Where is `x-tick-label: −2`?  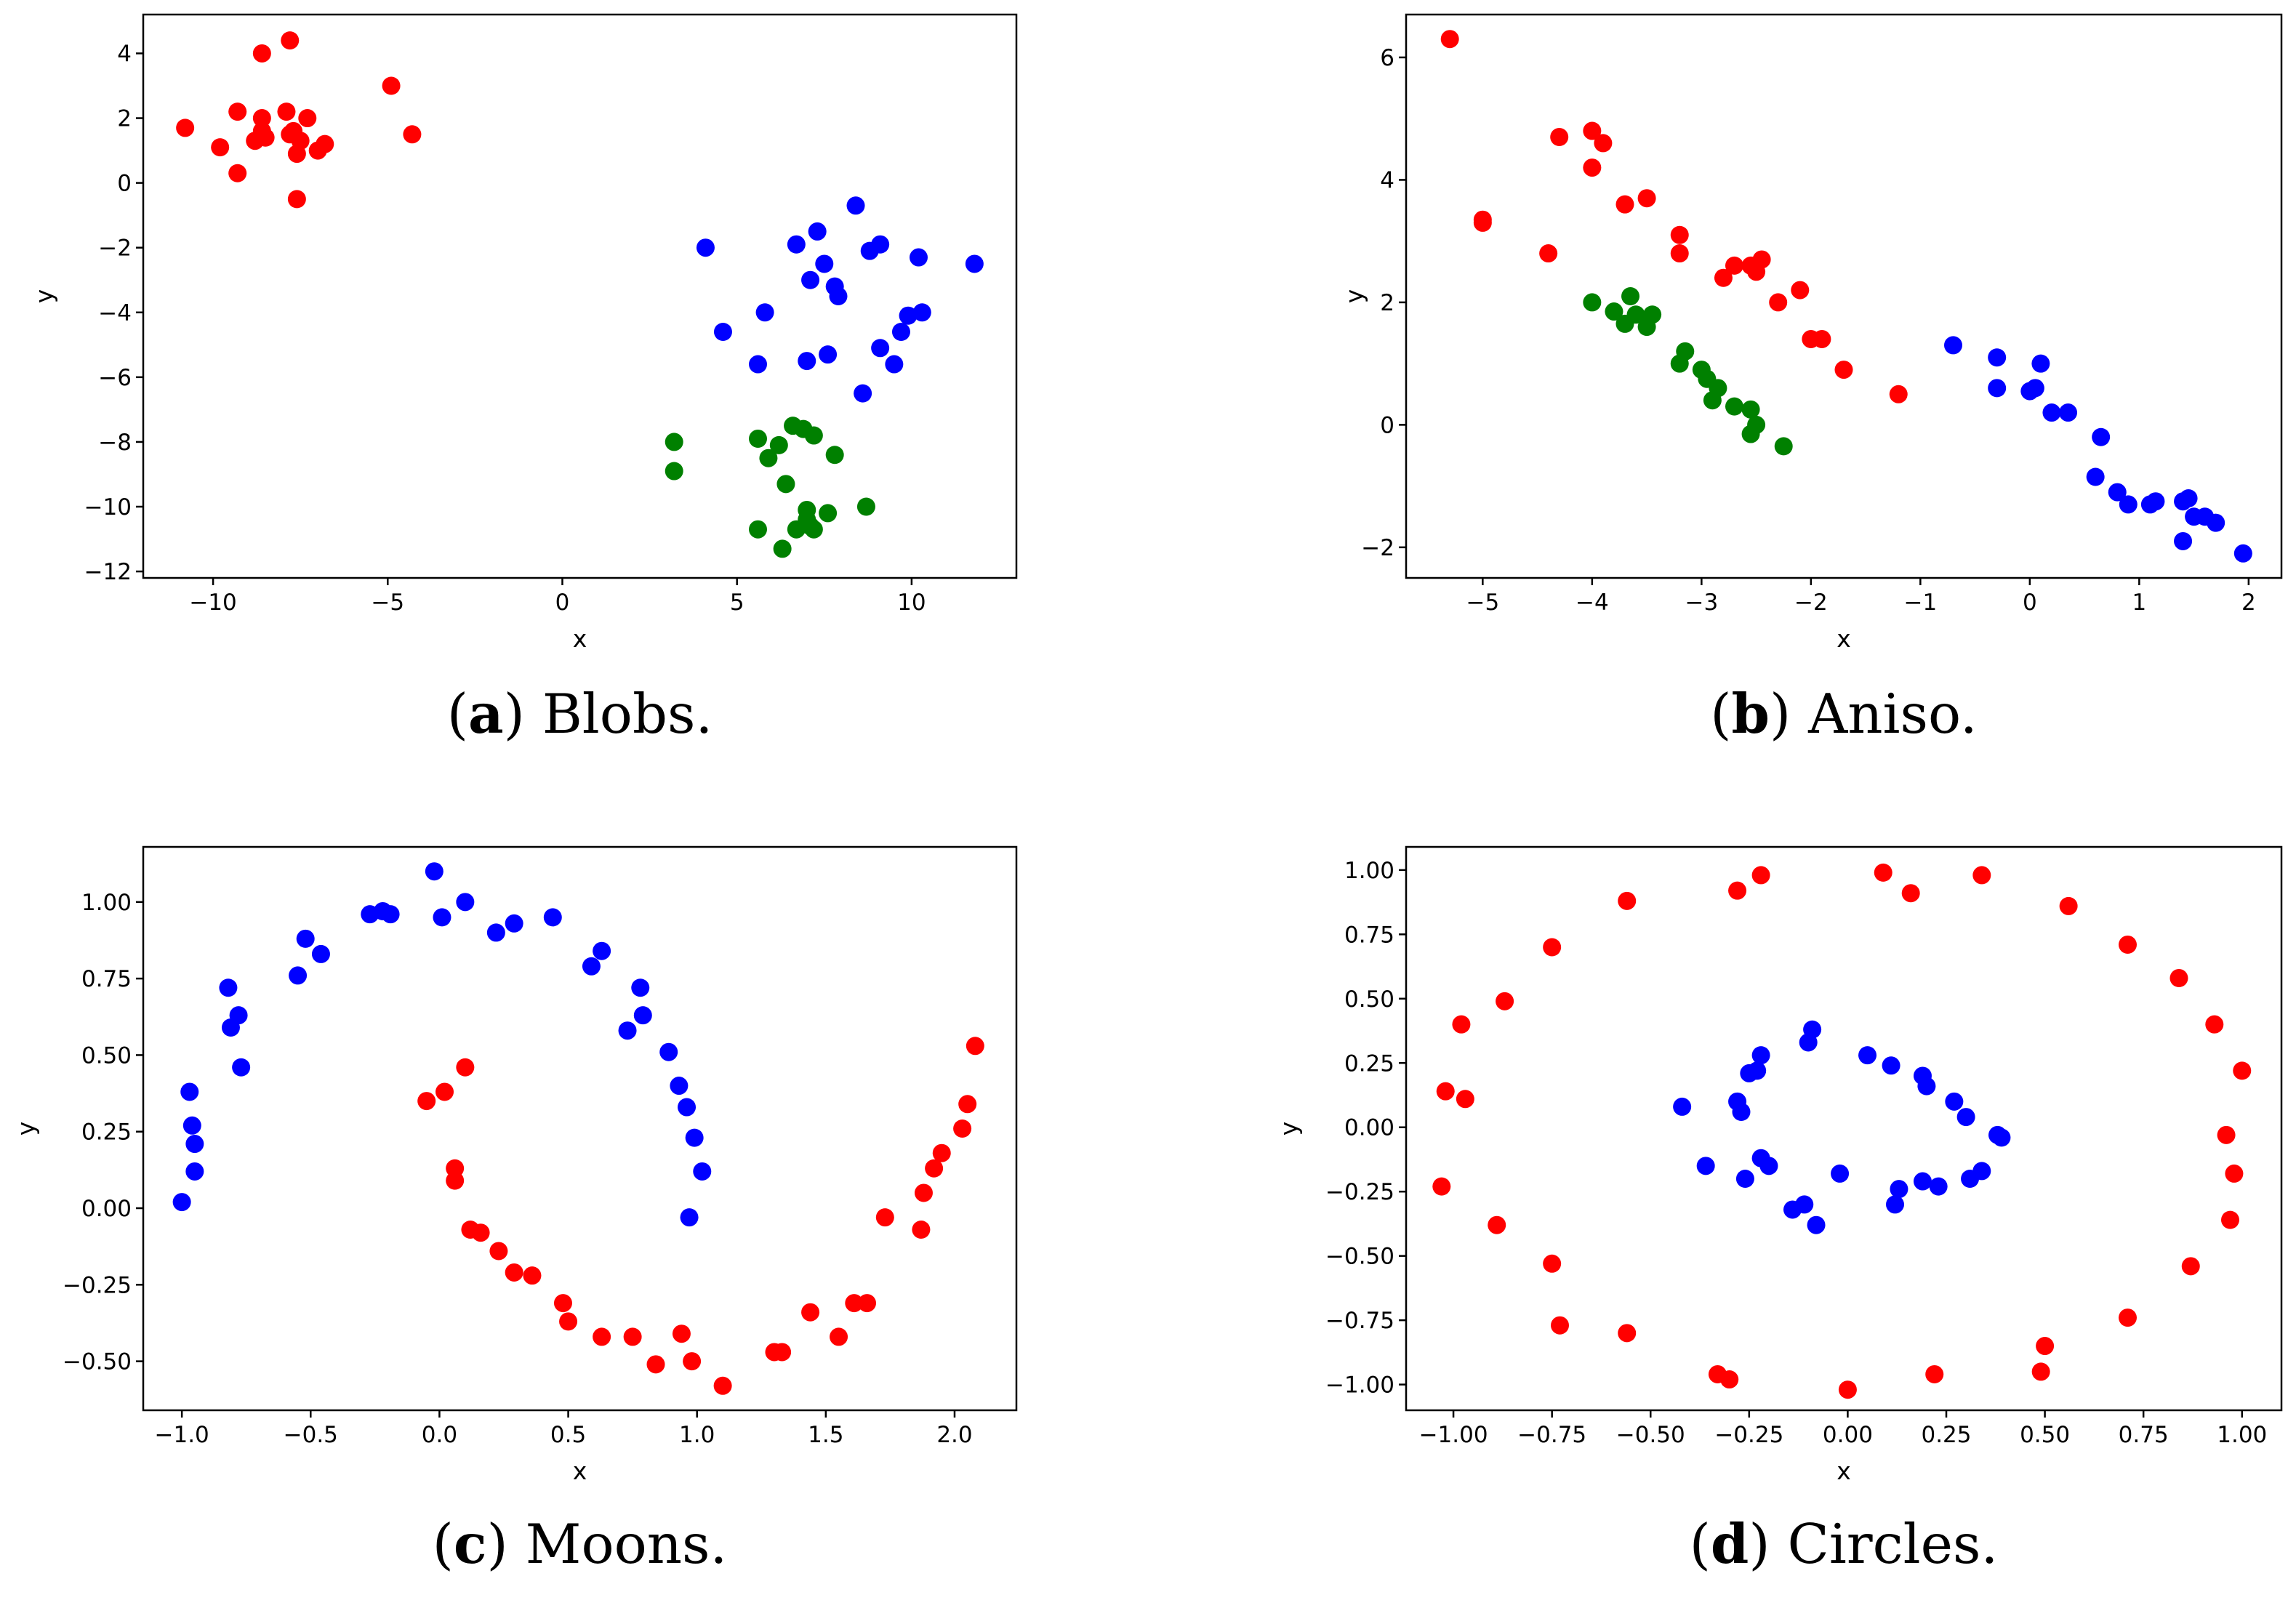
x-tick-label: −2 is located at coordinates (1811, 603).